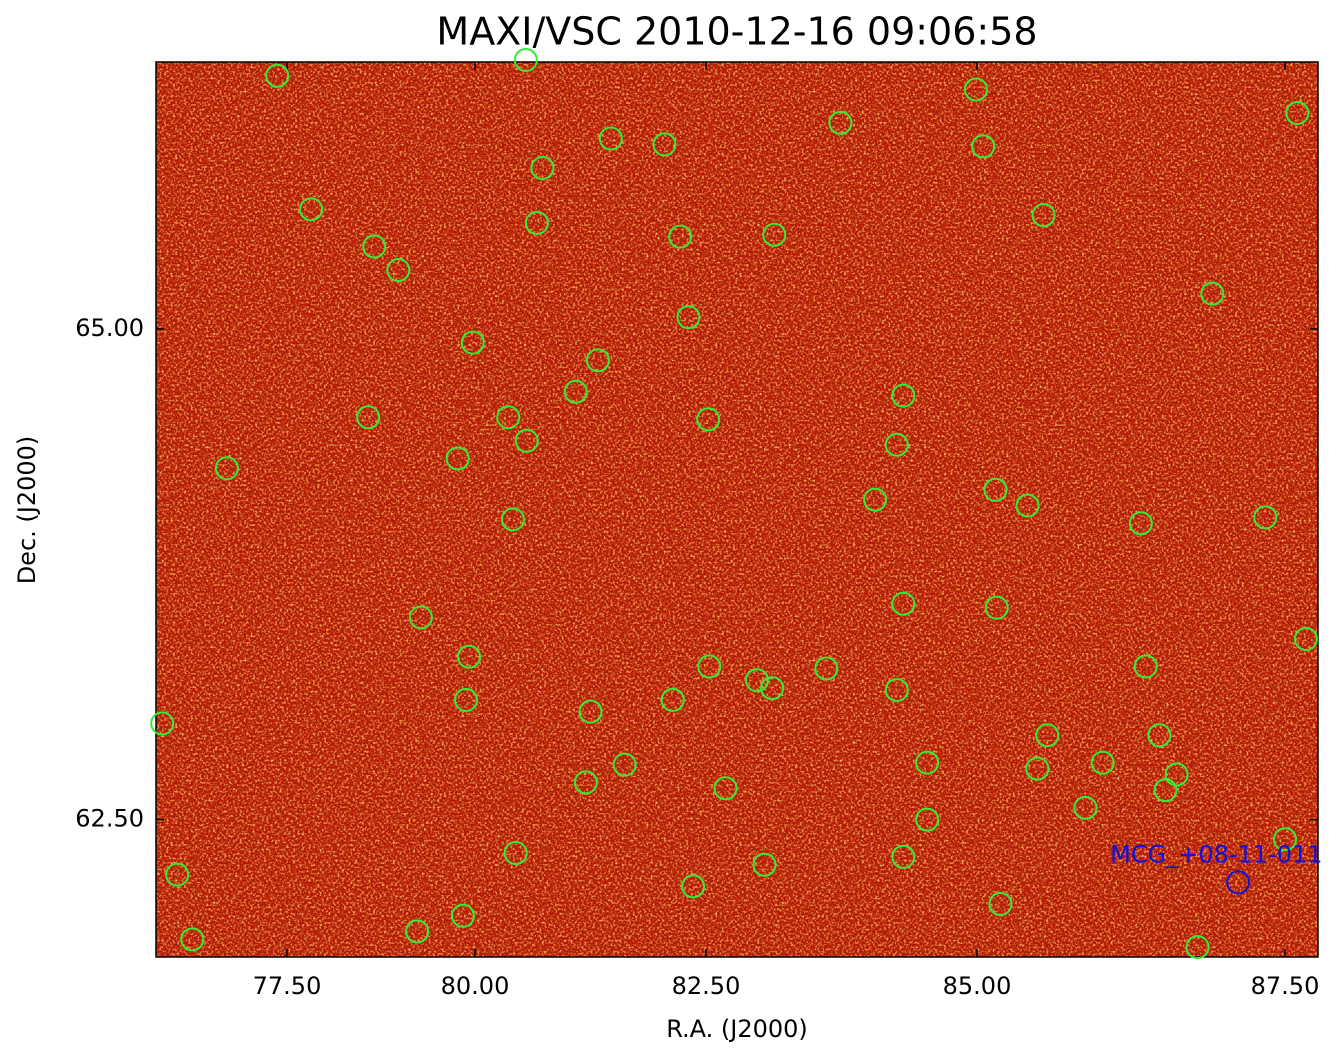 Image resolution: width=1343 pixels, height=1061 pixels. What do you see at coordinates (1238, 882) in the screenshot?
I see `target-circle` at bounding box center [1238, 882].